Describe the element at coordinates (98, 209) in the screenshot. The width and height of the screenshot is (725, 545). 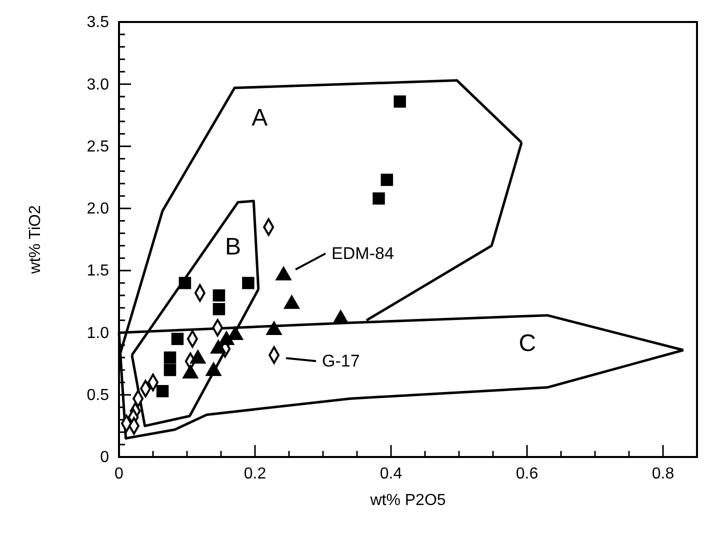
I see `y-tick-label: 2.0` at that location.